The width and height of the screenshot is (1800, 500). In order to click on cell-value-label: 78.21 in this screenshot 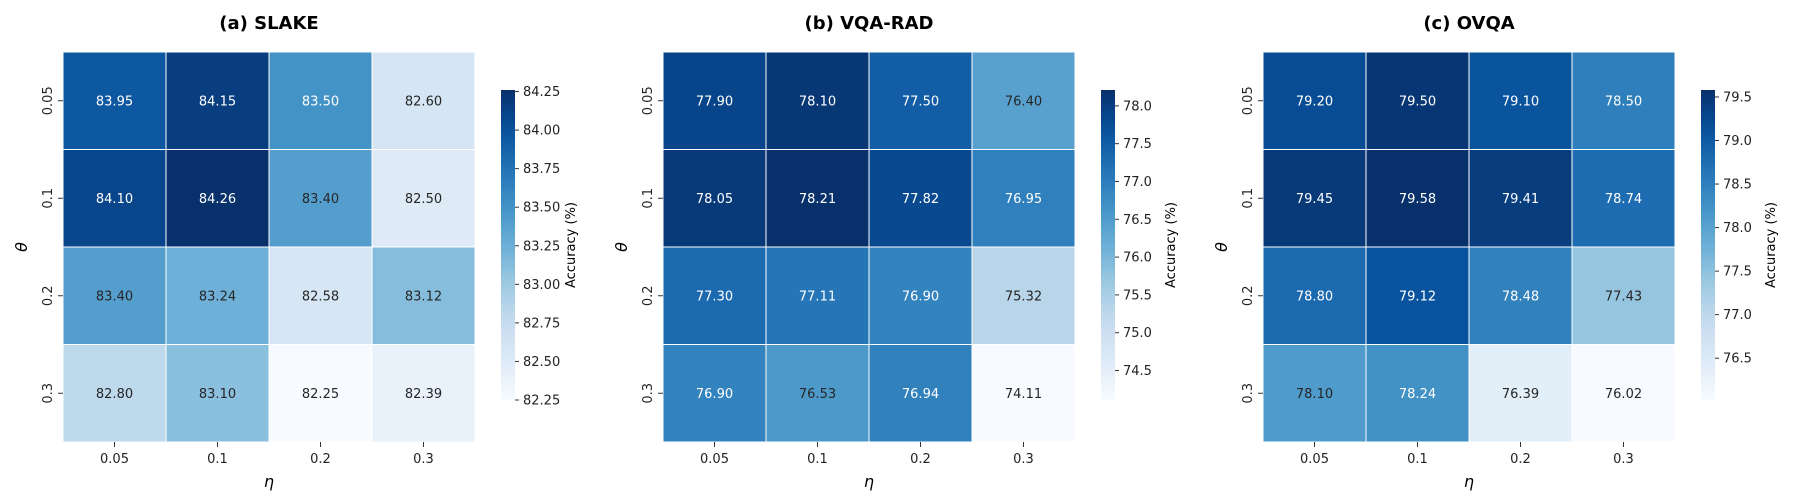, I will do `click(817, 199)`.